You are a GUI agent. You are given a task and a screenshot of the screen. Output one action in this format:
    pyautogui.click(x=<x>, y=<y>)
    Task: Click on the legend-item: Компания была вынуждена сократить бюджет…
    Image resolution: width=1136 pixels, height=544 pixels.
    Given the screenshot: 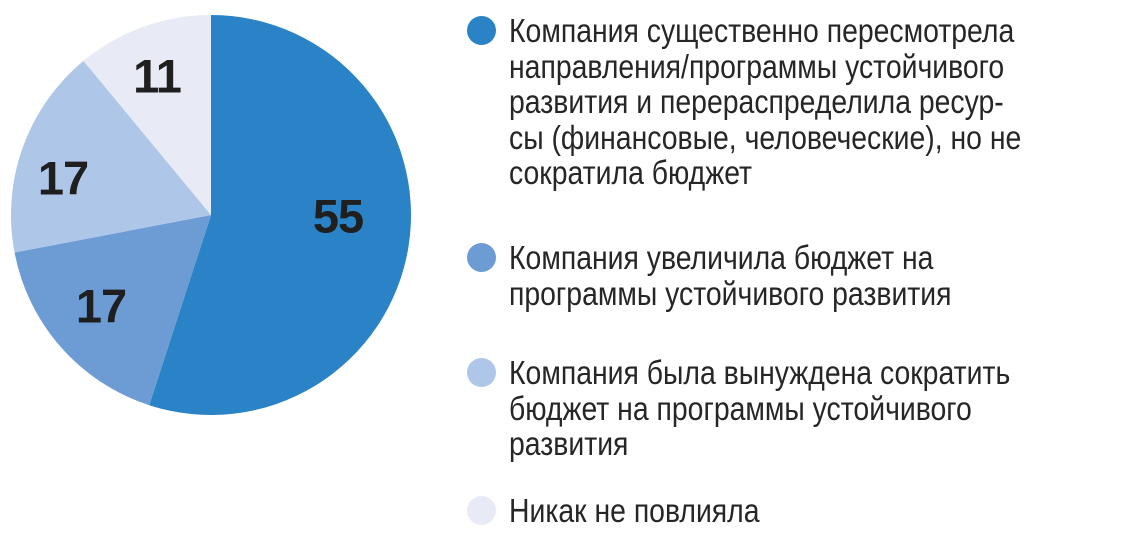 What is the action you would take?
    pyautogui.click(x=798, y=408)
    